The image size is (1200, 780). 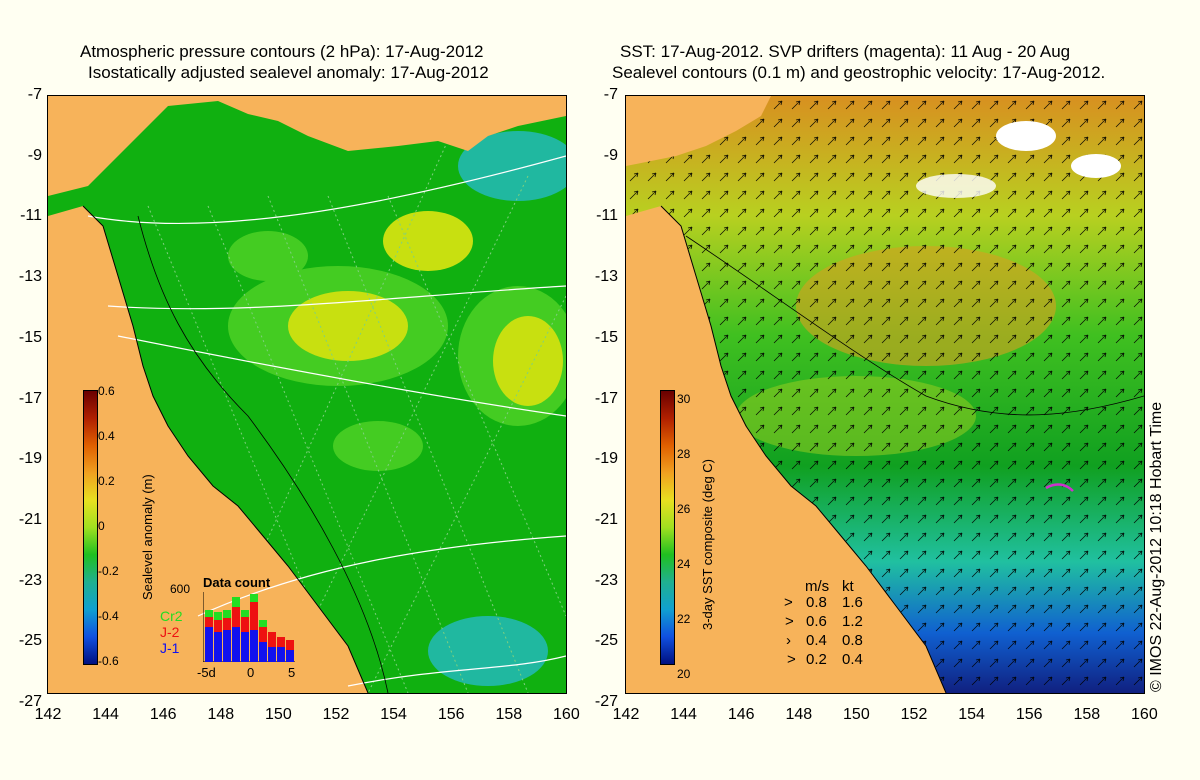 I want to click on velocity-legend-arrow: ›, so click(x=788, y=640).